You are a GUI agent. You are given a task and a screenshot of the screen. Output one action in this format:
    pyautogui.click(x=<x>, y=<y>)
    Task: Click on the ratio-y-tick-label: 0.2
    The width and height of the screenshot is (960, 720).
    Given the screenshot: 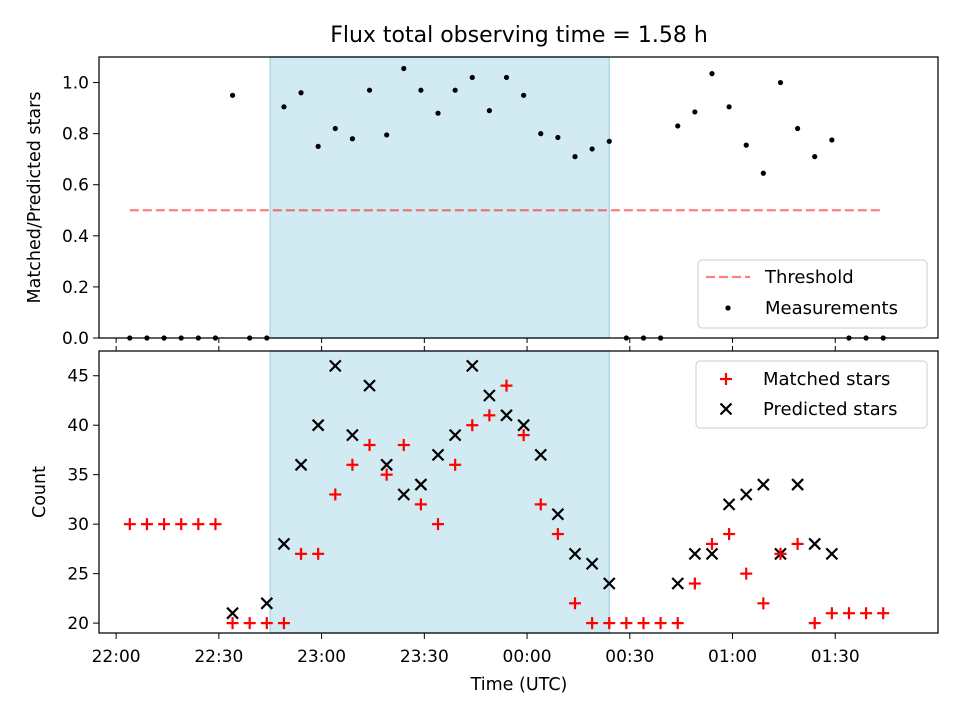 What is the action you would take?
    pyautogui.click(x=75, y=288)
    